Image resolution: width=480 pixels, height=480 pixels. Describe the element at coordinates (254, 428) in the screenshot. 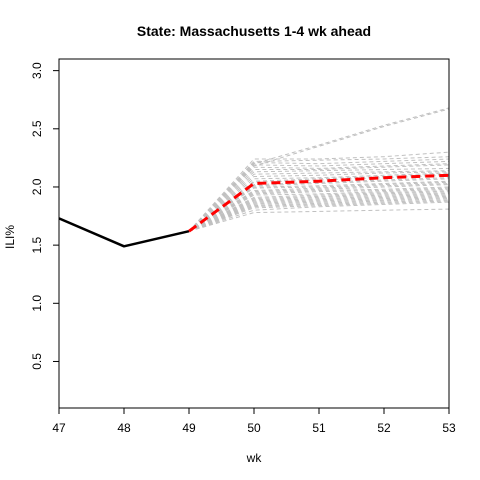

I see `x-tick-label-50: 50` at that location.